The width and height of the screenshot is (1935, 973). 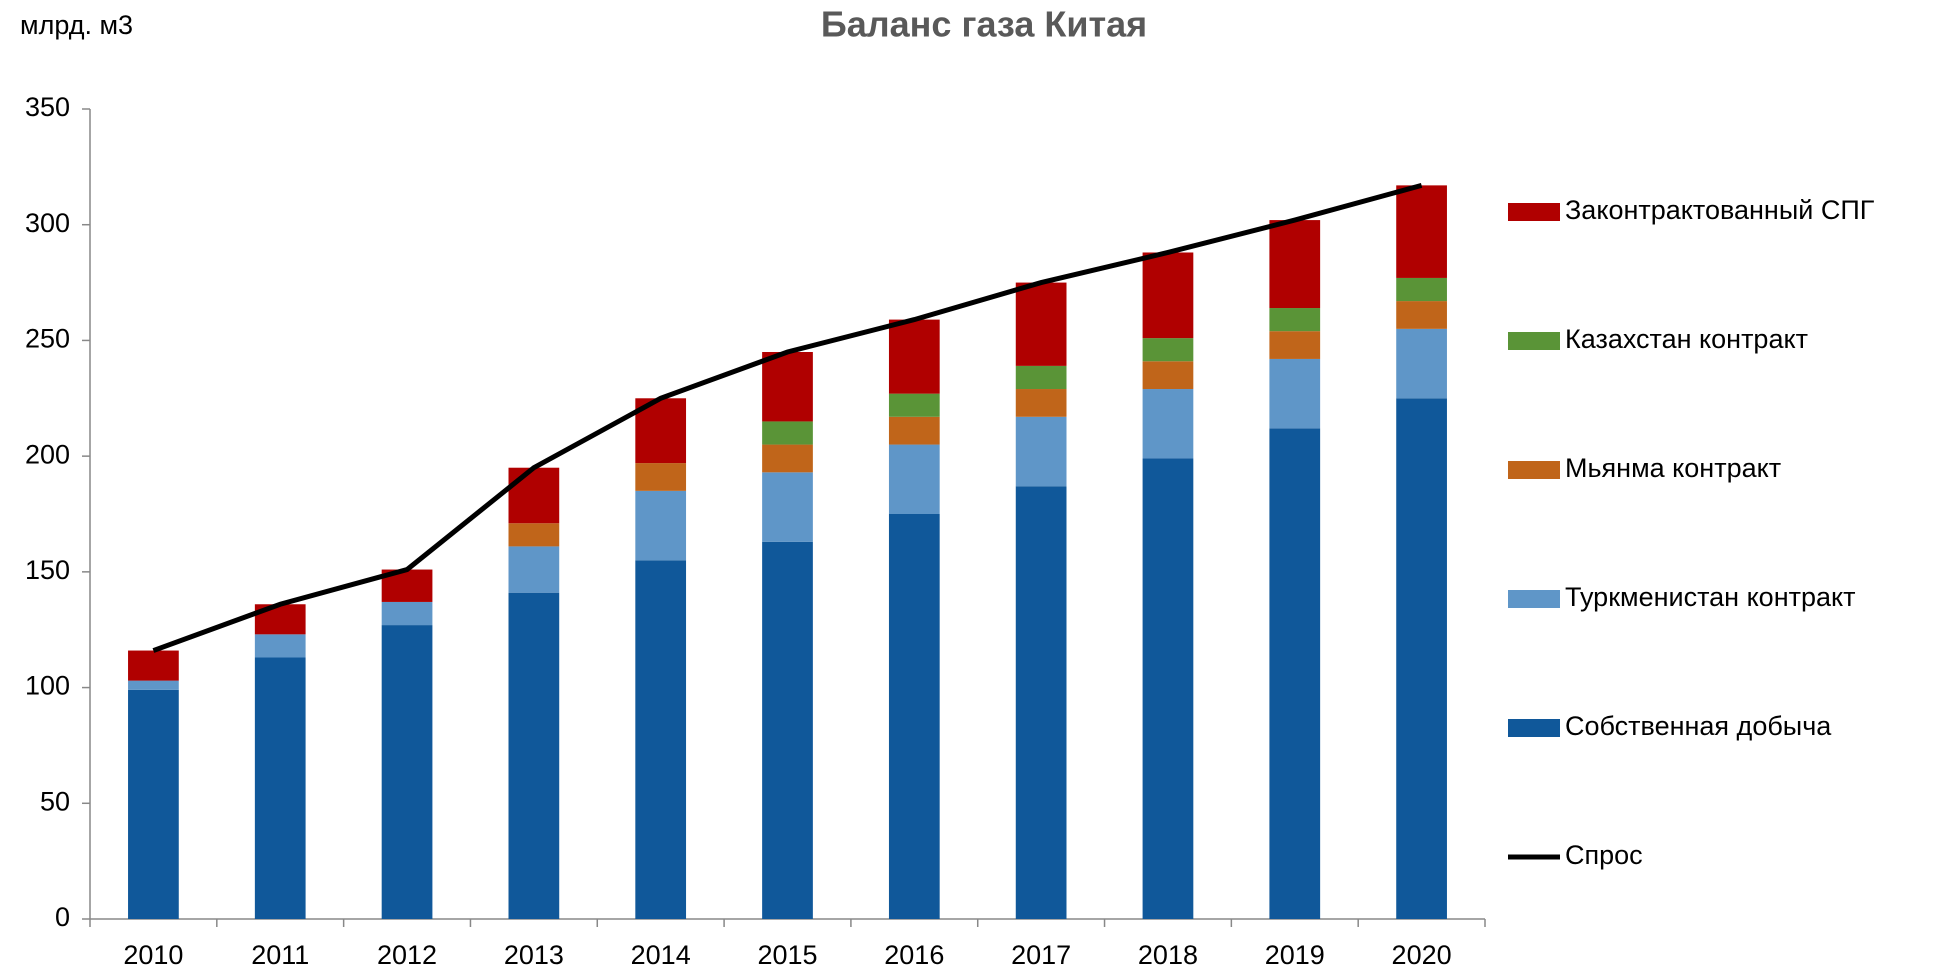 What do you see at coordinates (55, 801) in the screenshot?
I see `y-tick-label: 50` at bounding box center [55, 801].